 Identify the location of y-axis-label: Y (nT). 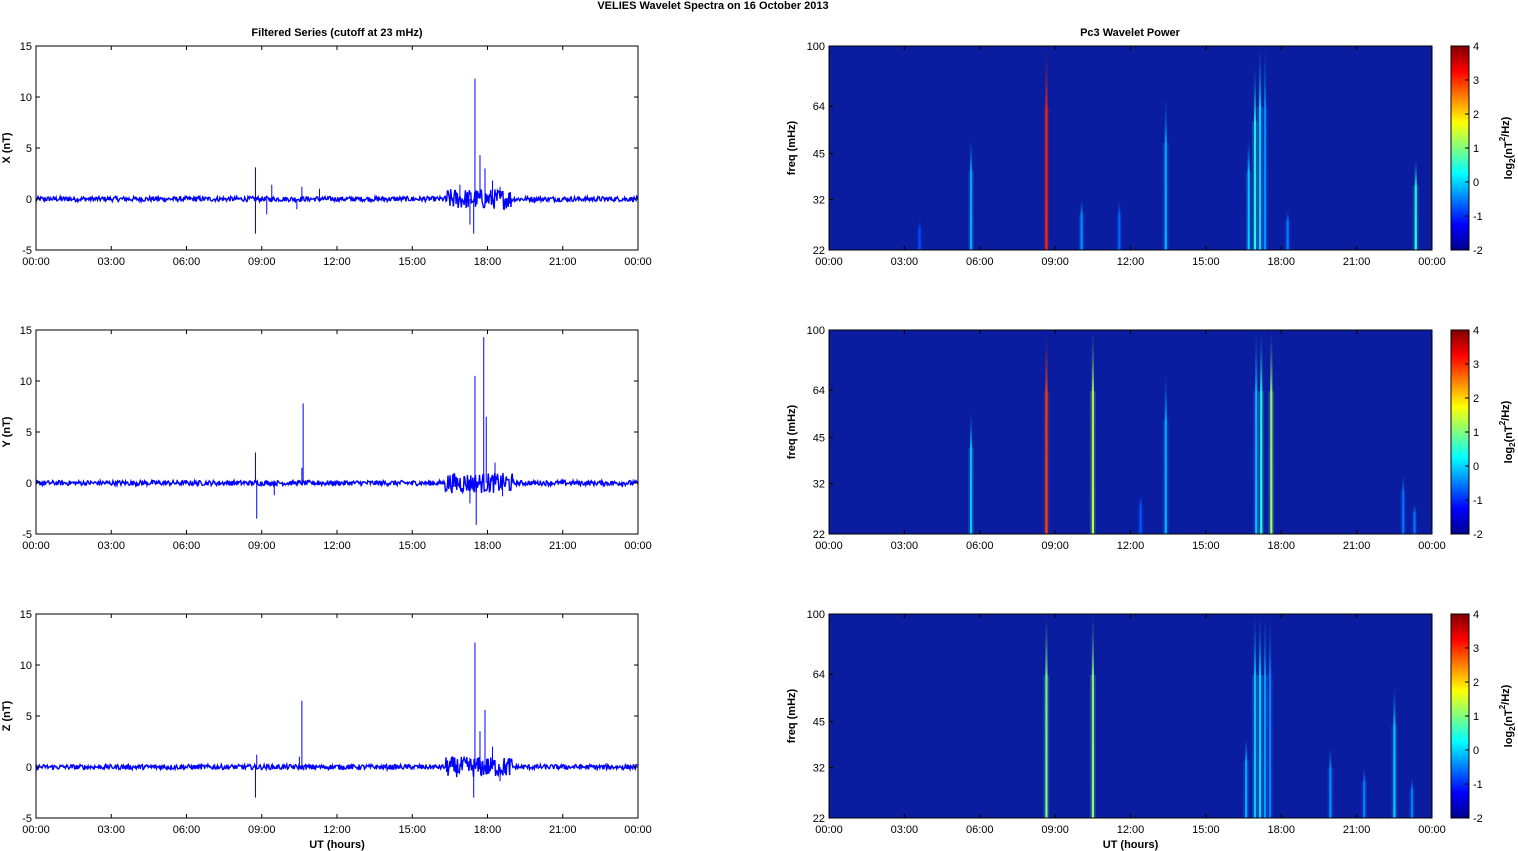
(7, 431).